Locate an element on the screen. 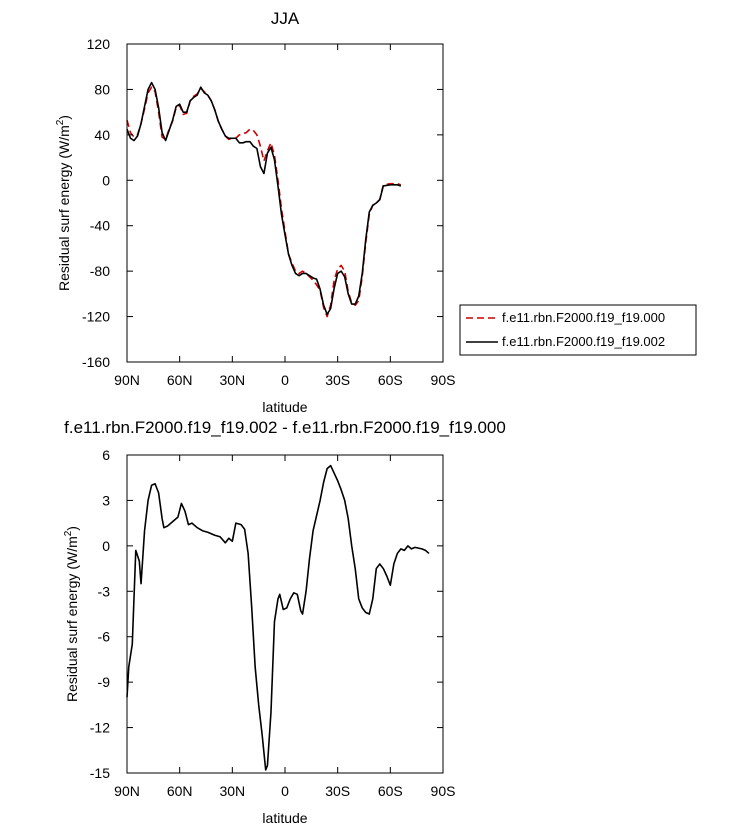 The width and height of the screenshot is (733, 834). bottom-xtick-label-1: 60N is located at coordinates (180, 791).